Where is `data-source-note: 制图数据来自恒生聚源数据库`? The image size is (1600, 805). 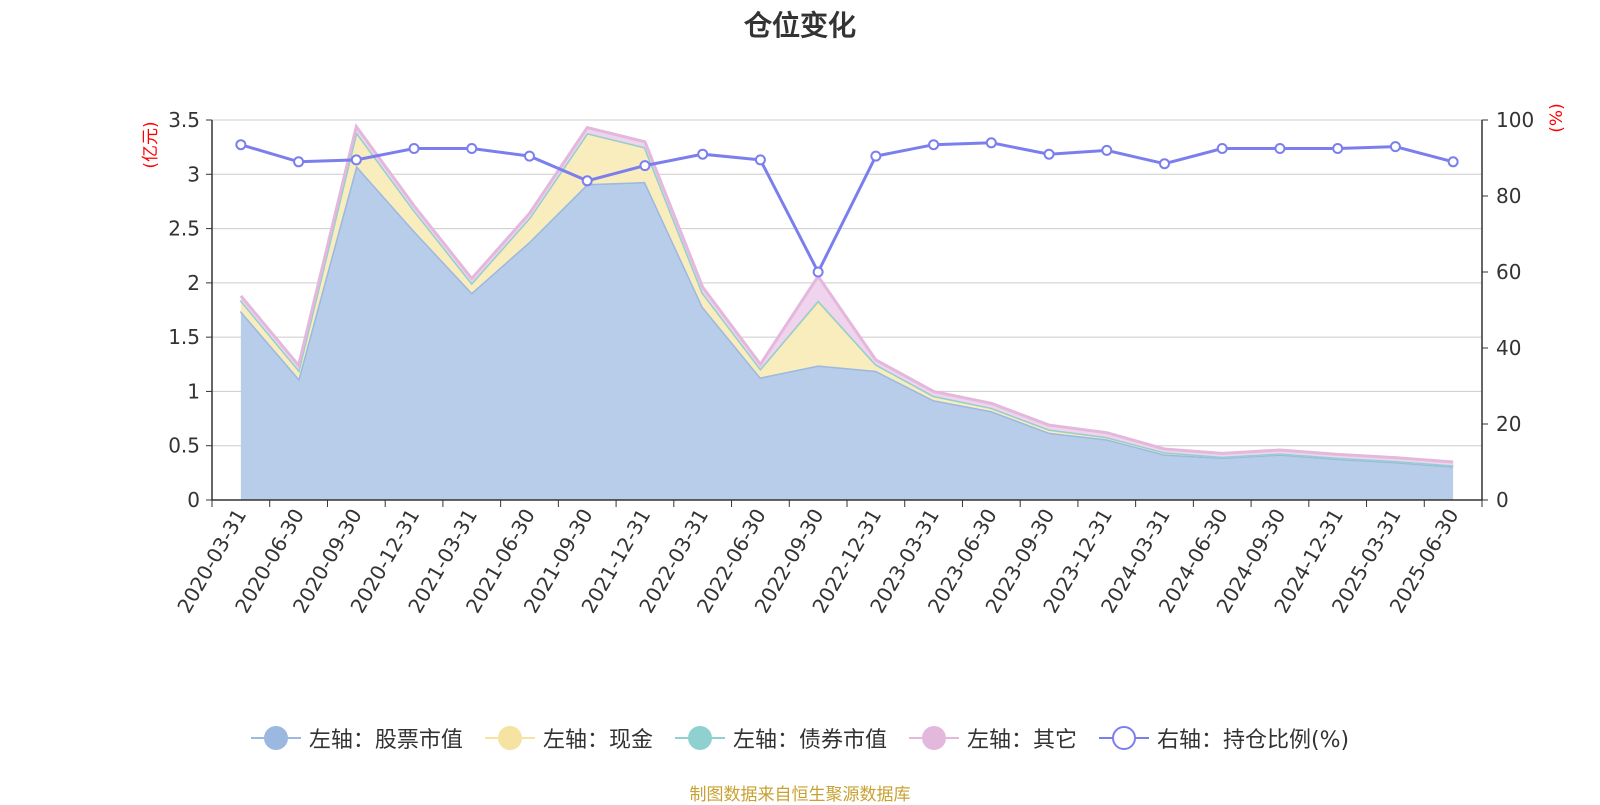 data-source-note: 制图数据来自恒生聚源数据库 is located at coordinates (800, 795).